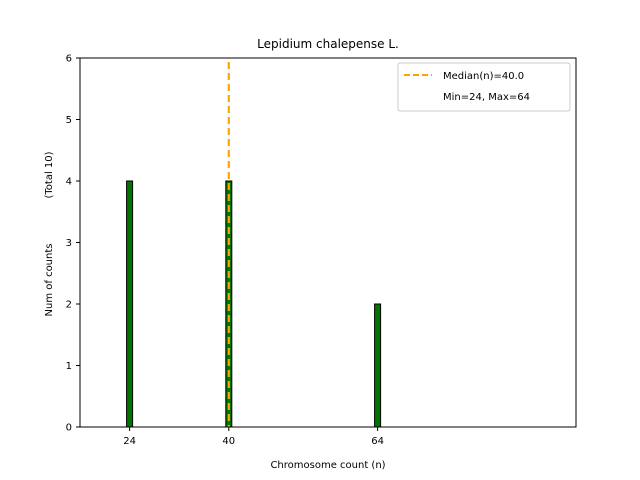 Image resolution: width=640 pixels, height=480 pixels. Describe the element at coordinates (49, 280) in the screenshot. I see `y-axis-label: Num of counts` at that location.